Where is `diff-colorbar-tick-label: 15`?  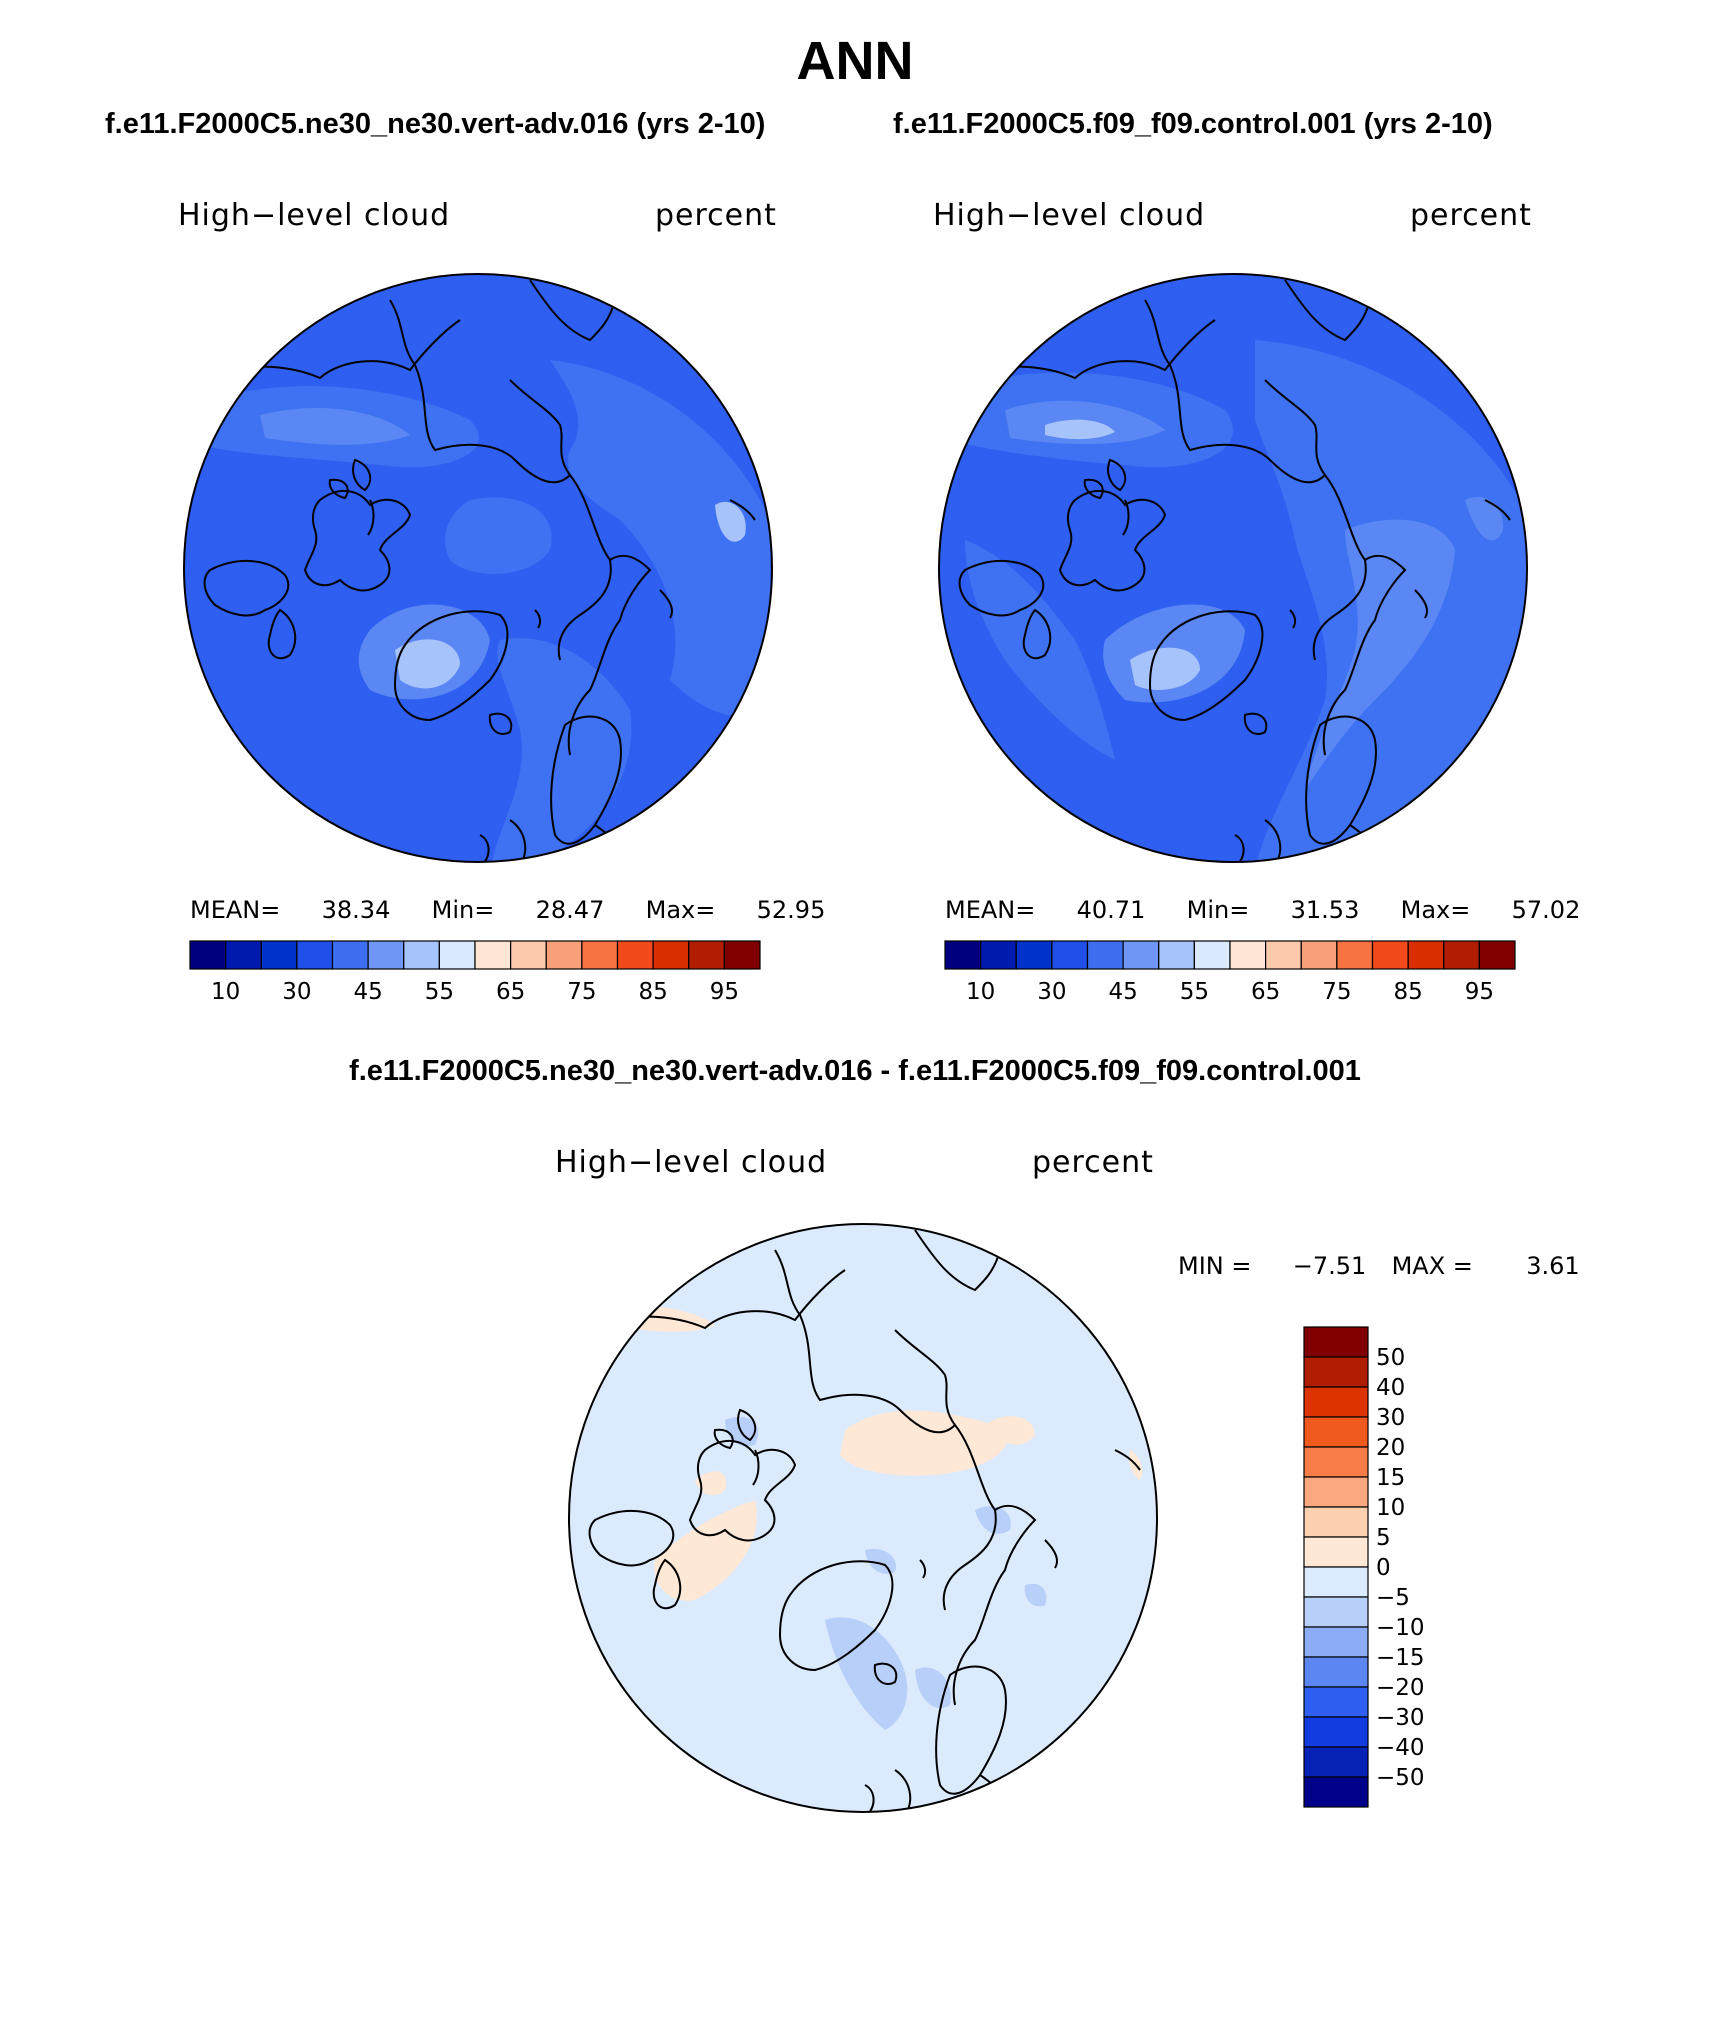
diff-colorbar-tick-label: 15 is located at coordinates (1390, 1478).